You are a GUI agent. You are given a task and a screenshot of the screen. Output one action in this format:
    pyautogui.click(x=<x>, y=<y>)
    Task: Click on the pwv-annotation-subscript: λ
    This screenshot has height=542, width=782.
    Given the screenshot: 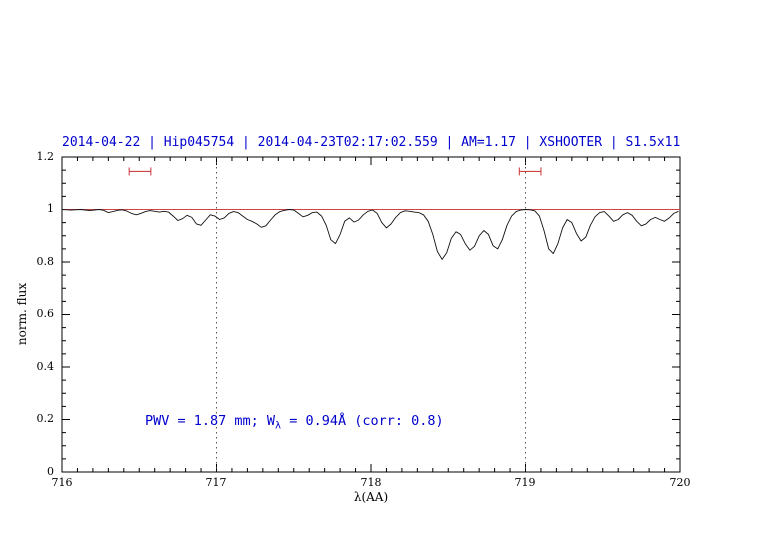 What is the action you would take?
    pyautogui.click(x=278, y=426)
    